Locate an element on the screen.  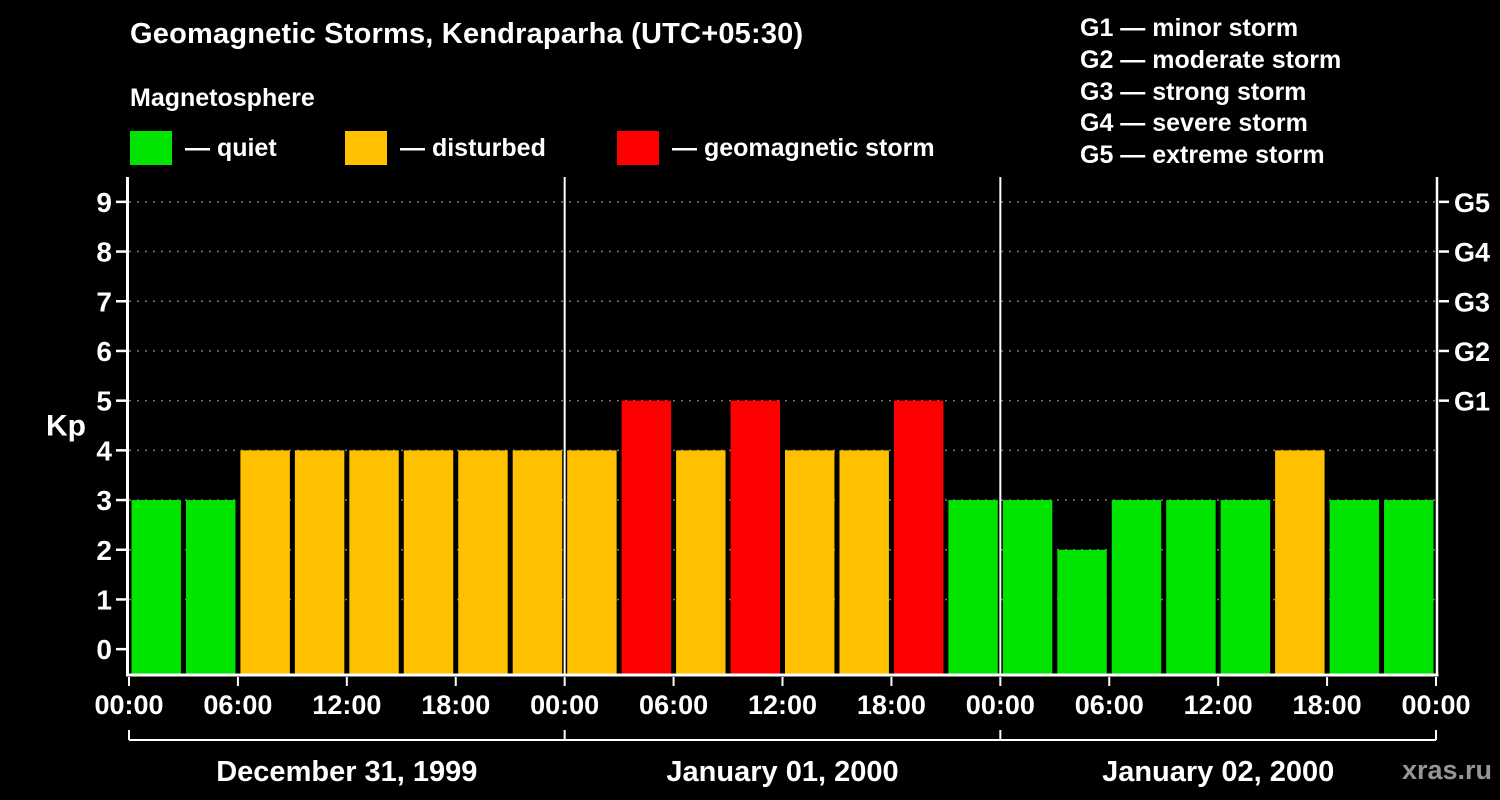
g-level-label-g1: G1 is located at coordinates (1472, 402).